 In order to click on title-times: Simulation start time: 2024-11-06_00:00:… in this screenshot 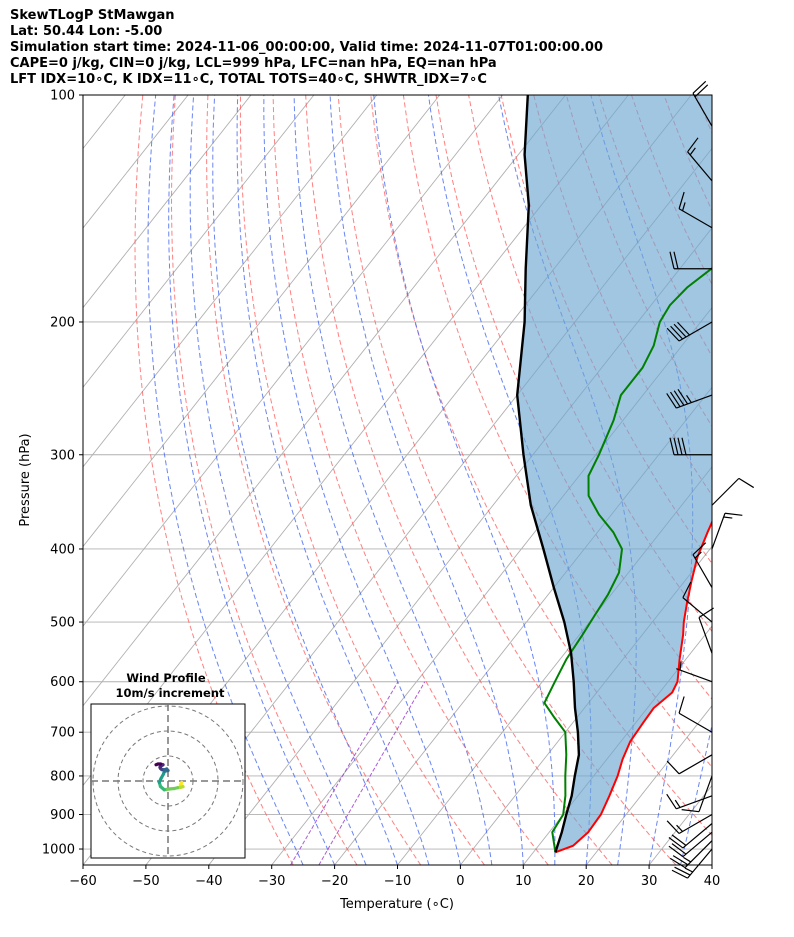, I will do `click(306, 47)`.